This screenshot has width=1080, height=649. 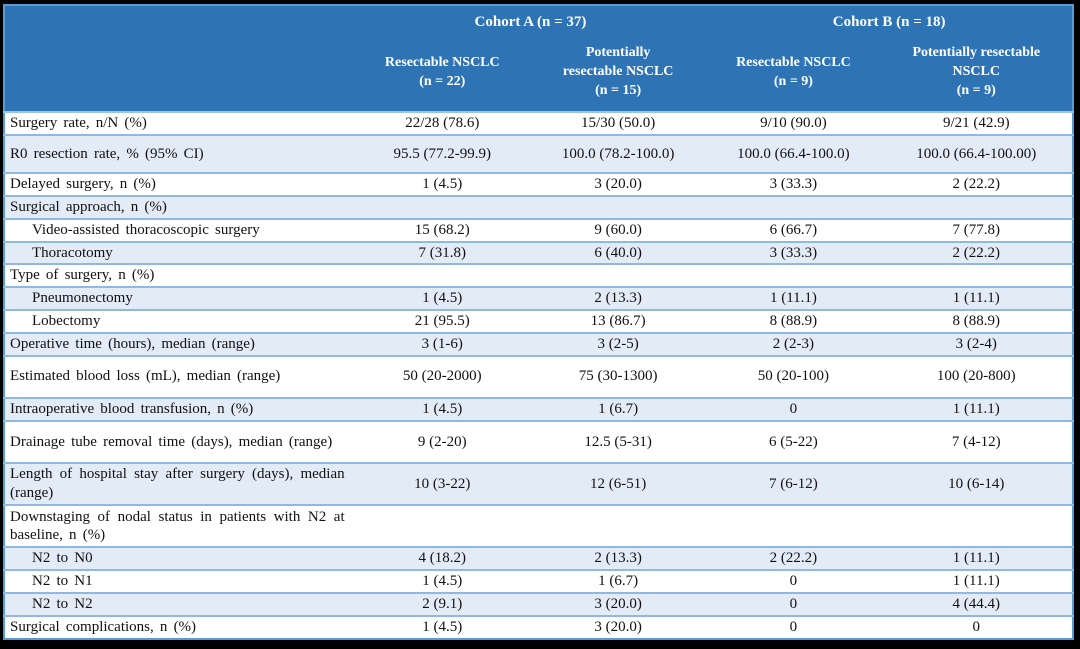 What do you see at coordinates (976, 73) in the screenshot?
I see `column-header-potentially-resectable-b: Potentially resectable NSCLC (n = 9)` at bounding box center [976, 73].